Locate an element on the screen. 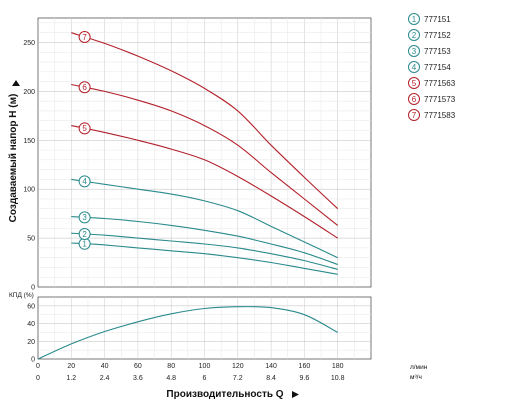  legend-item-6: 6 7771573 is located at coordinates (432, 99).